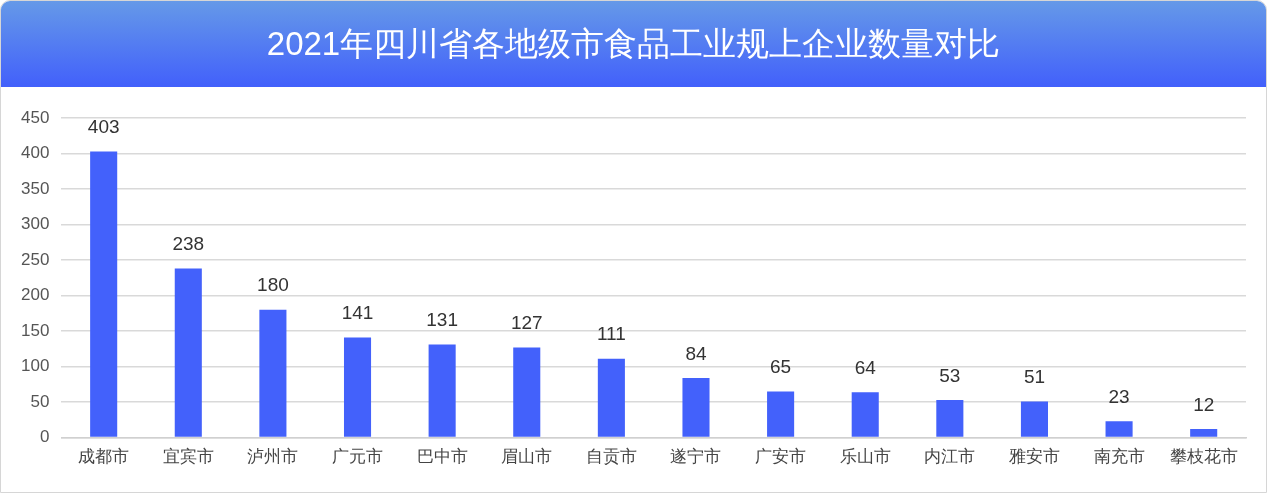  What do you see at coordinates (40, 401) in the screenshot?
I see `y-tick-label: 50` at bounding box center [40, 401].